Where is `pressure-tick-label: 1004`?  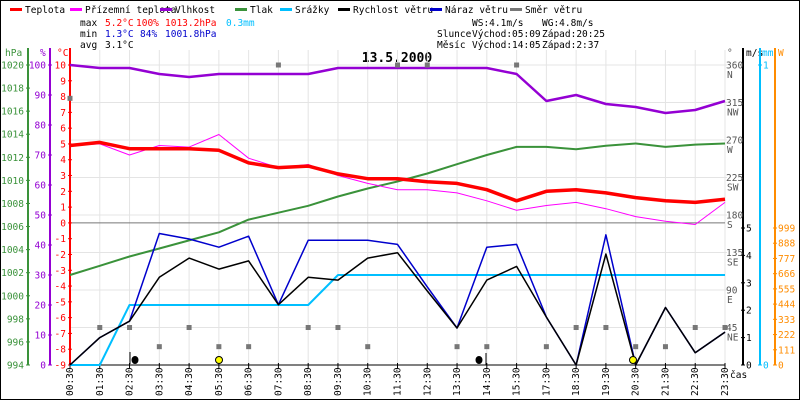
pressure-tick-label: 1004 is located at coordinates (12, 250).